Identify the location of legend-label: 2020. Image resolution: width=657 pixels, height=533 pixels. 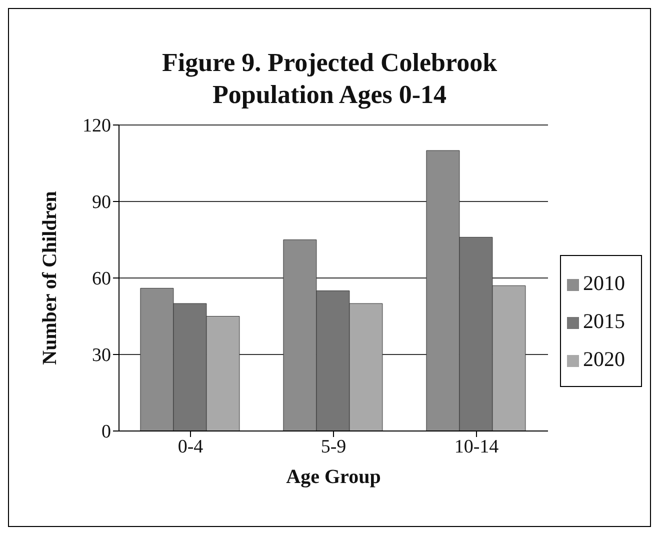
(604, 359).